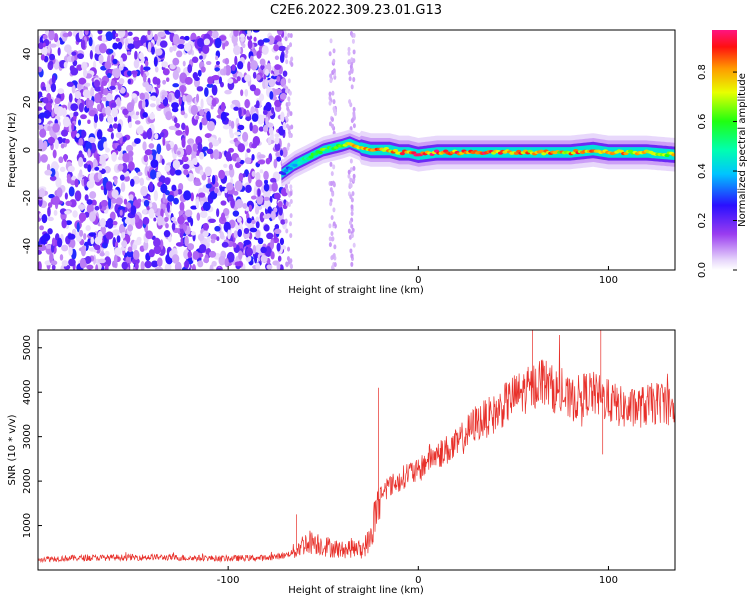  I want to click on heatmap-signal-cell, so click(395, 150).